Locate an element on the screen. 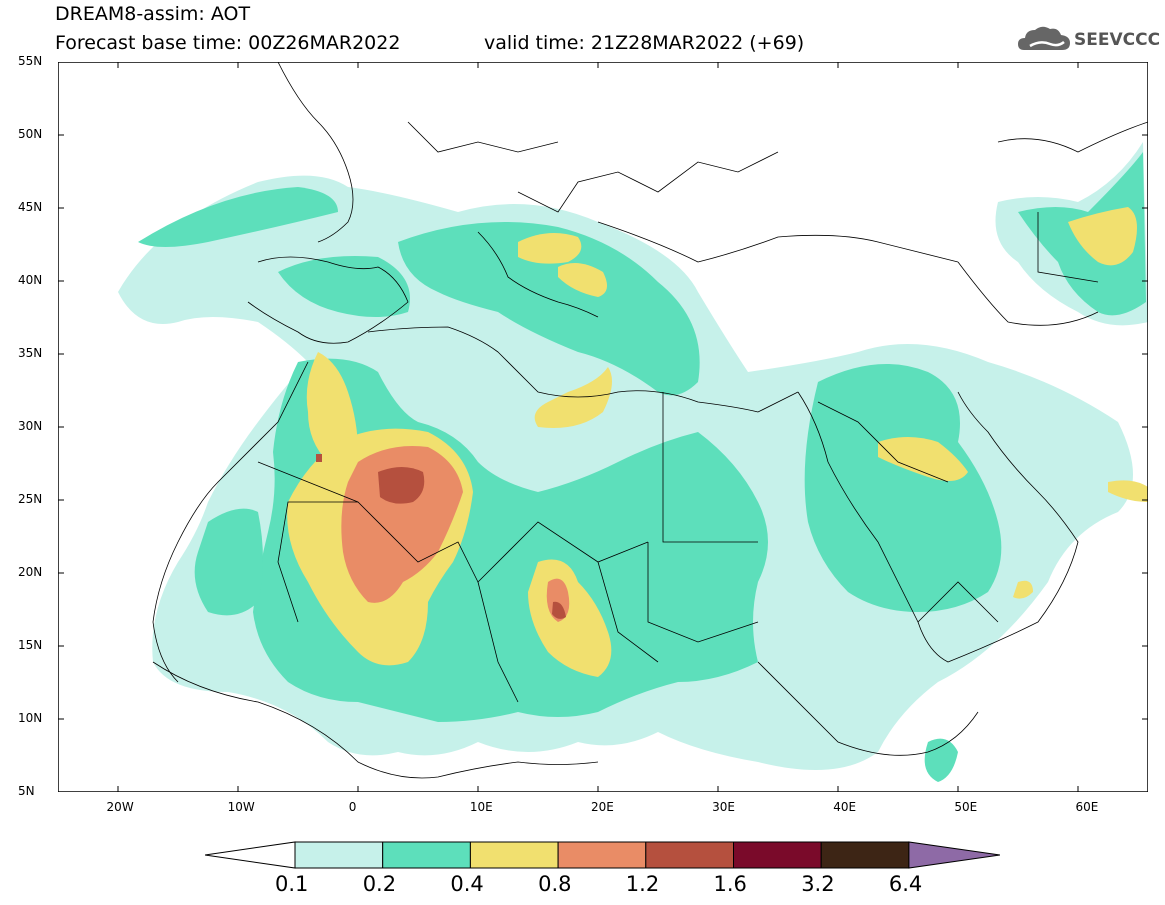 The height and width of the screenshot is (905, 1165). lon-label: 10E is located at coordinates (481, 807).